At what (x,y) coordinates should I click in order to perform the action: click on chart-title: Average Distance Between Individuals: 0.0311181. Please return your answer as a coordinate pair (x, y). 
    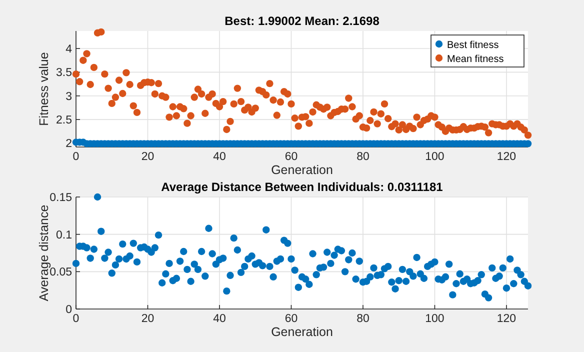
    Looking at the image, I should click on (302, 187).